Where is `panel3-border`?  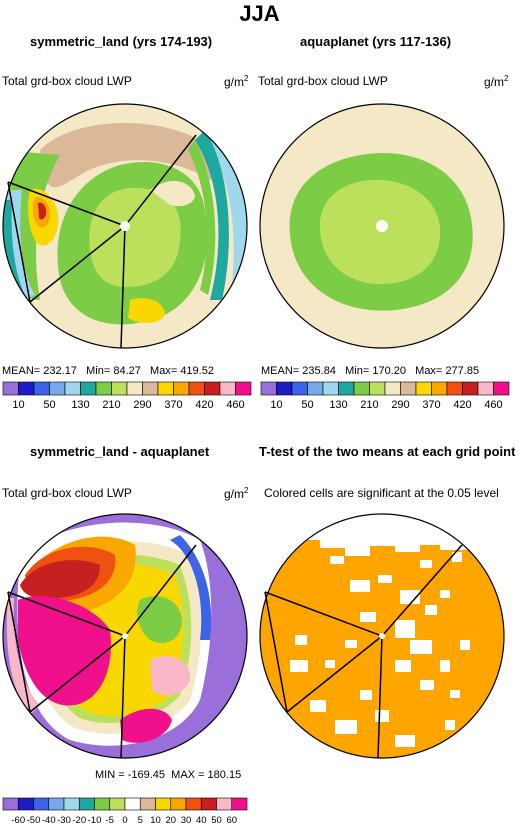 panel3-border is located at coordinates (125, 636).